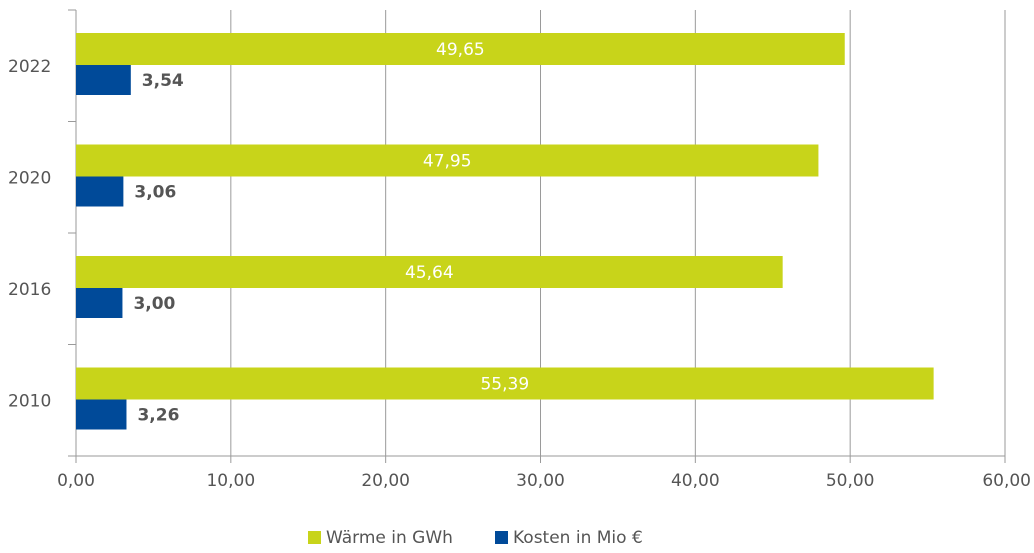  What do you see at coordinates (29, 401) in the screenshot?
I see `y-category-label: 2010` at bounding box center [29, 401].